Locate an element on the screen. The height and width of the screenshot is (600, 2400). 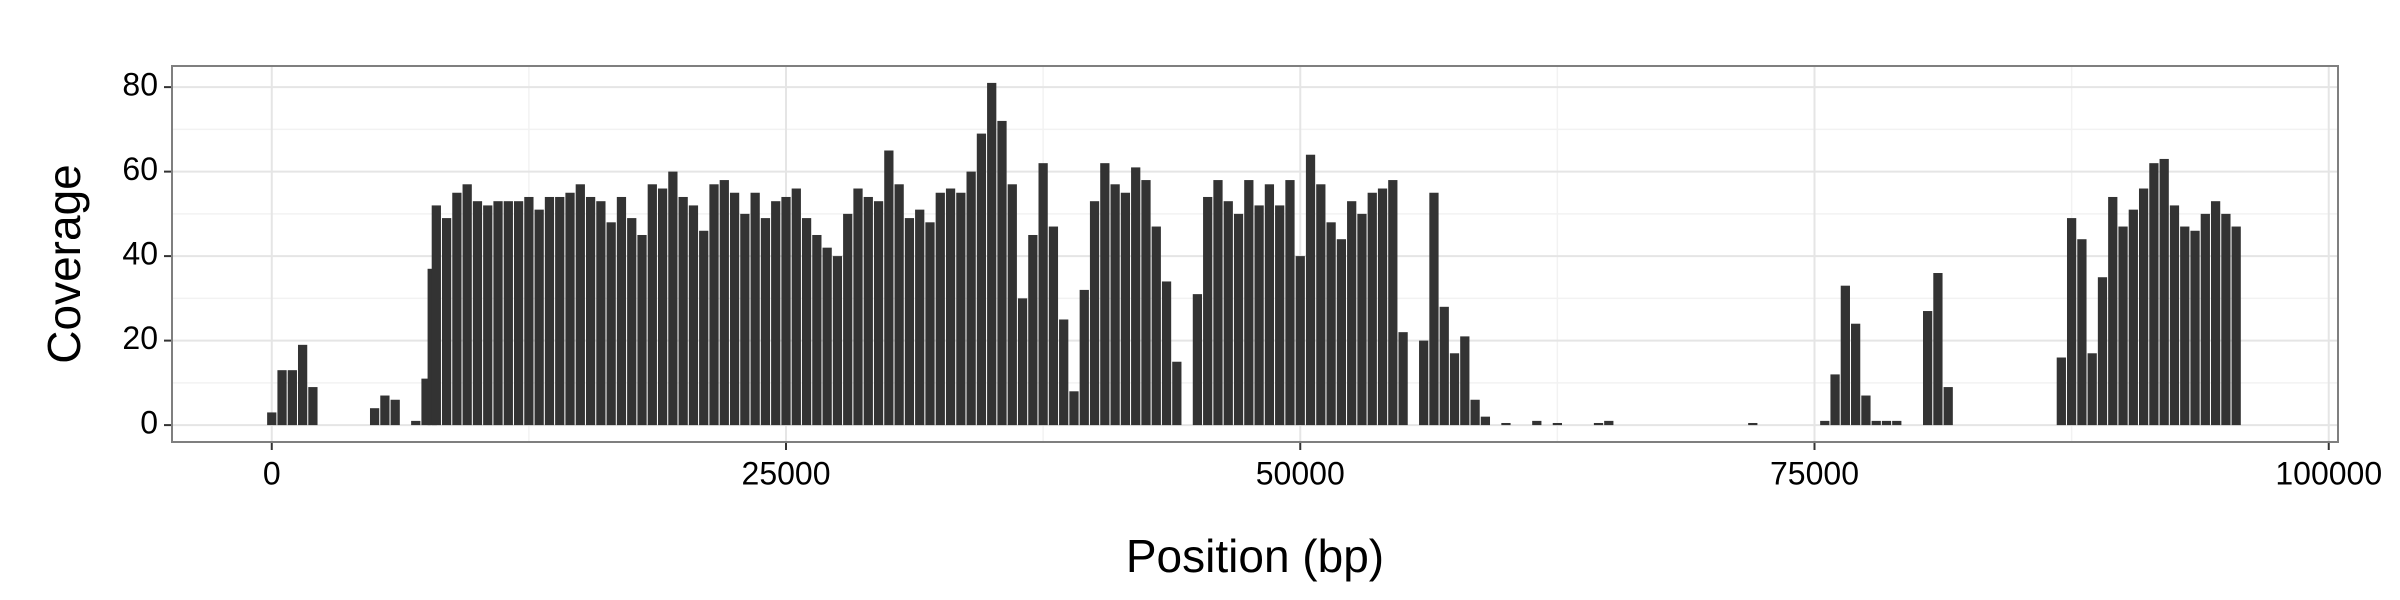
x-tick-label: 75000 is located at coordinates (1814, 473).